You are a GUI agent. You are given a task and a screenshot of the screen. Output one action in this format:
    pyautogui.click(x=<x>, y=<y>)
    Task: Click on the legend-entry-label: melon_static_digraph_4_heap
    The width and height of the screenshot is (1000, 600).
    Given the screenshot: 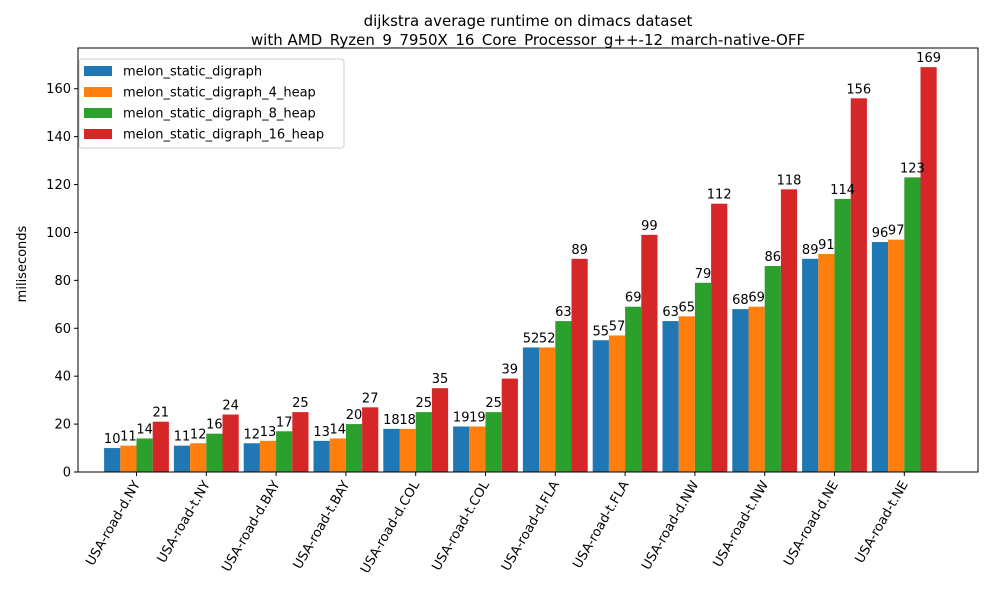 What is the action you would take?
    pyautogui.click(x=219, y=93)
    